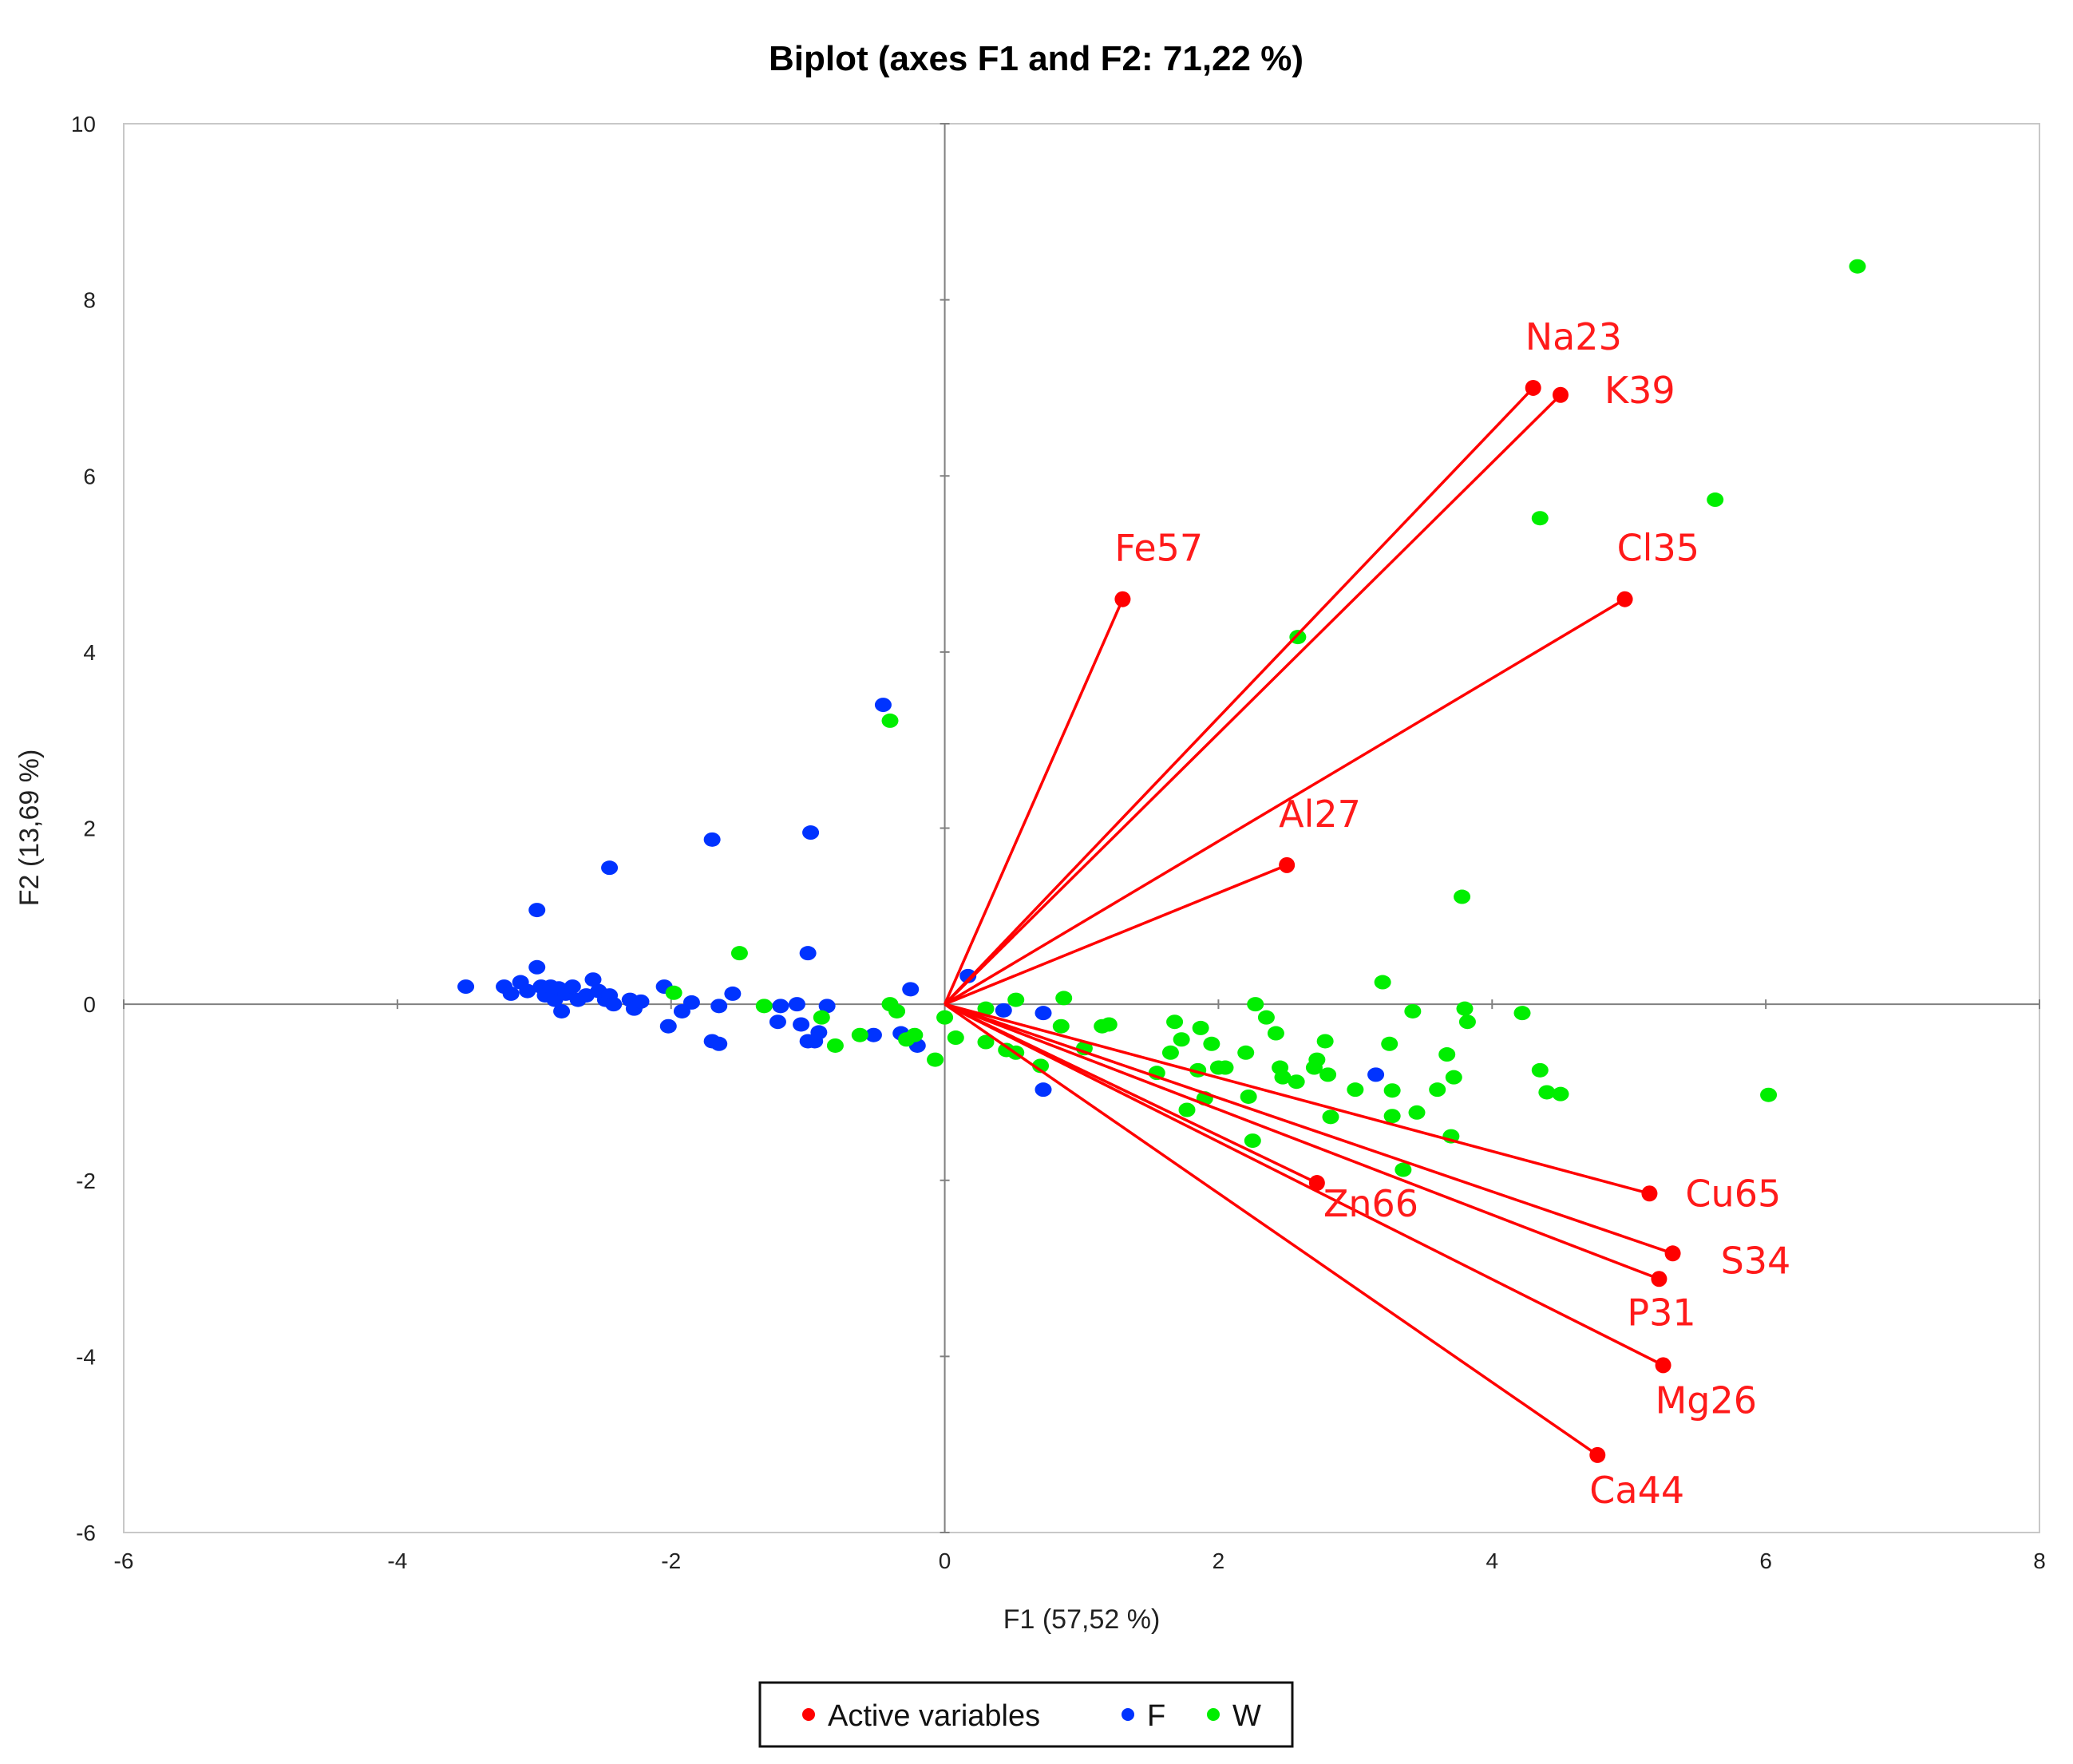 This screenshot has width=2073, height=1764. What do you see at coordinates (89, 476) in the screenshot?
I see `y-tick-label: 6` at bounding box center [89, 476].